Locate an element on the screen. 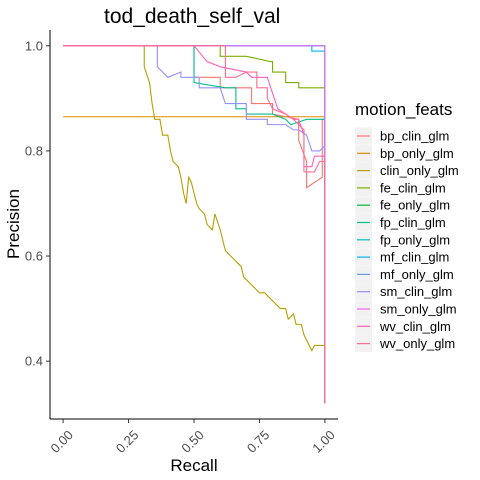 The image size is (480, 480). y-axis-title: Precision is located at coordinates (13, 224).